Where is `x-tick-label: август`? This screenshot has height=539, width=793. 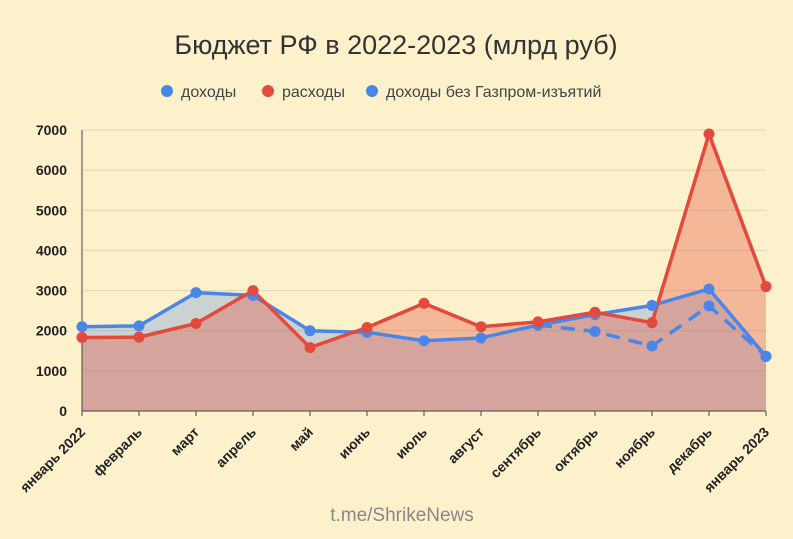
x-tick-label: август is located at coordinates (465, 445).